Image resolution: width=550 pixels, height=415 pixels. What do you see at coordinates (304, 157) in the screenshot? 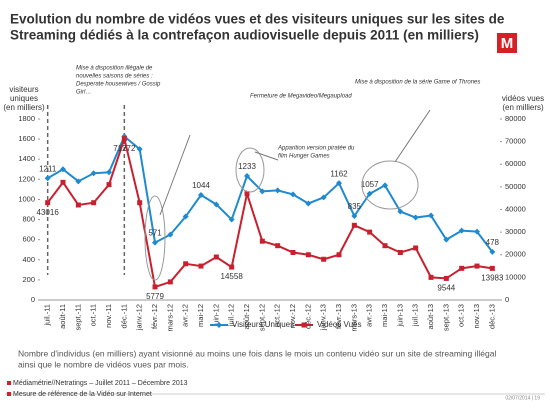
I see `annotation: film Hunger Games` at bounding box center [304, 157].